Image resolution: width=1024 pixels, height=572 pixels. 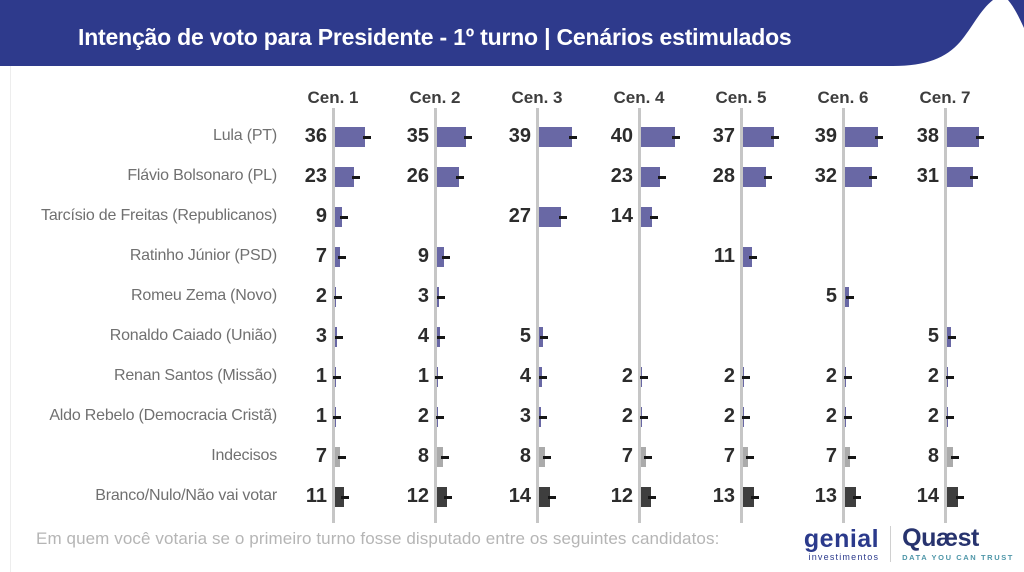 What do you see at coordinates (723, 136) in the screenshot?
I see `cell-value: 37` at bounding box center [723, 136].